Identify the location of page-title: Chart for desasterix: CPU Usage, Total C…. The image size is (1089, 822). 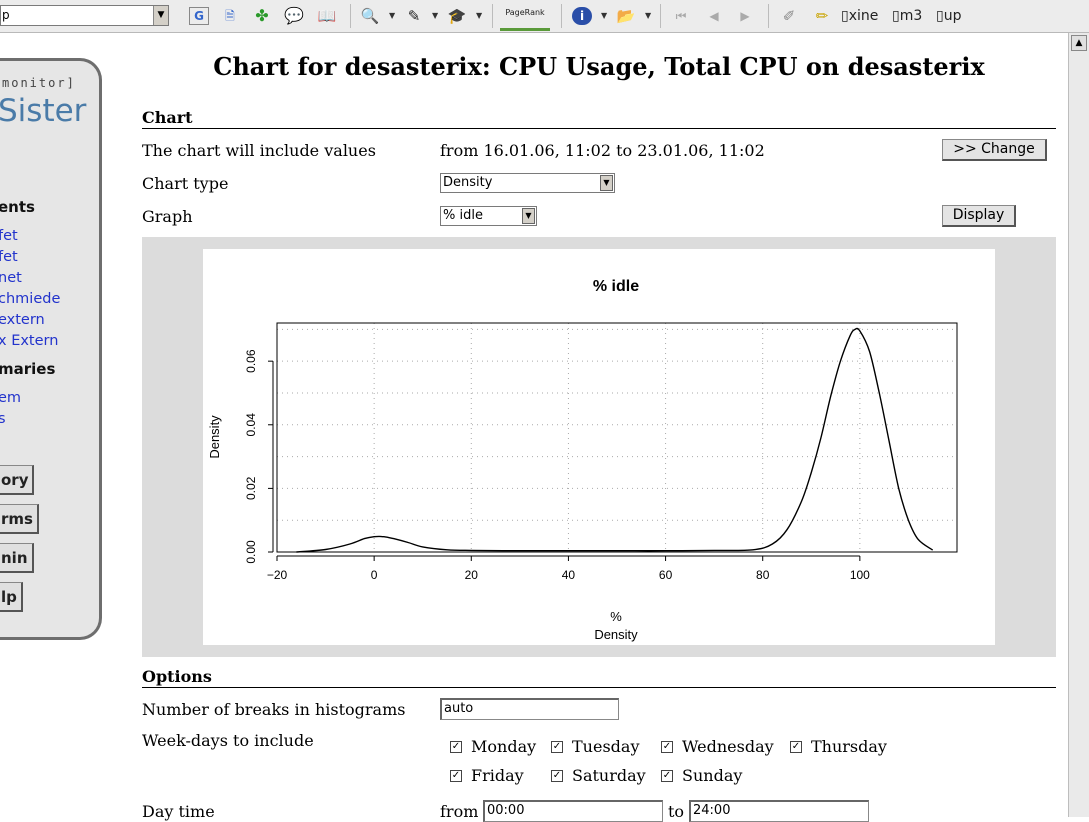
(599, 66).